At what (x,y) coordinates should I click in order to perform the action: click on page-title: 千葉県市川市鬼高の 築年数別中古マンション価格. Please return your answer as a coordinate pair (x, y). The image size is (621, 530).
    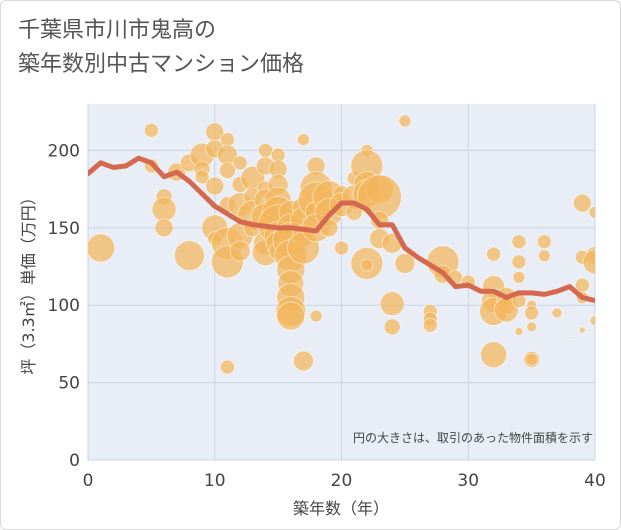
    Looking at the image, I should click on (161, 48).